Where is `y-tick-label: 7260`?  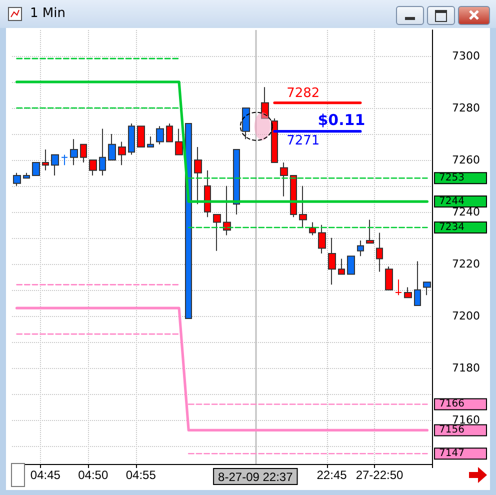 y-tick-label: 7260 is located at coordinates (466, 159).